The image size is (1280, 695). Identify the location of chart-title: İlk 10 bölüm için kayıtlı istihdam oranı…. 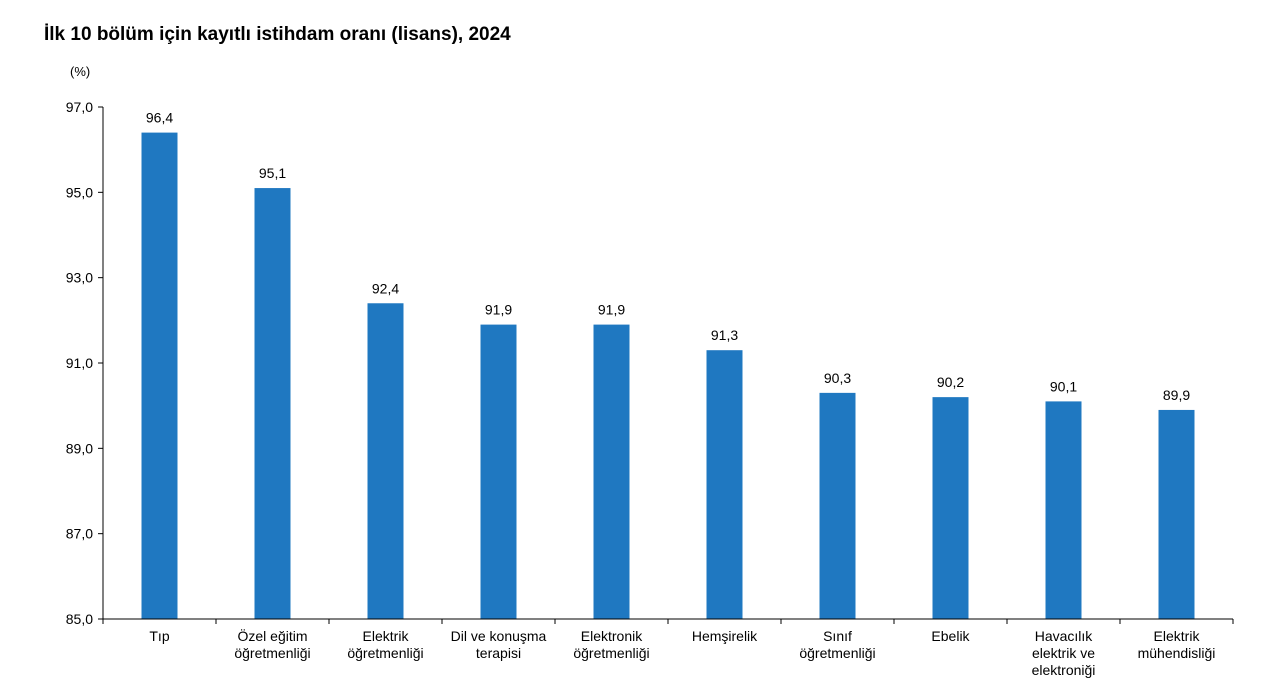
(277, 34).